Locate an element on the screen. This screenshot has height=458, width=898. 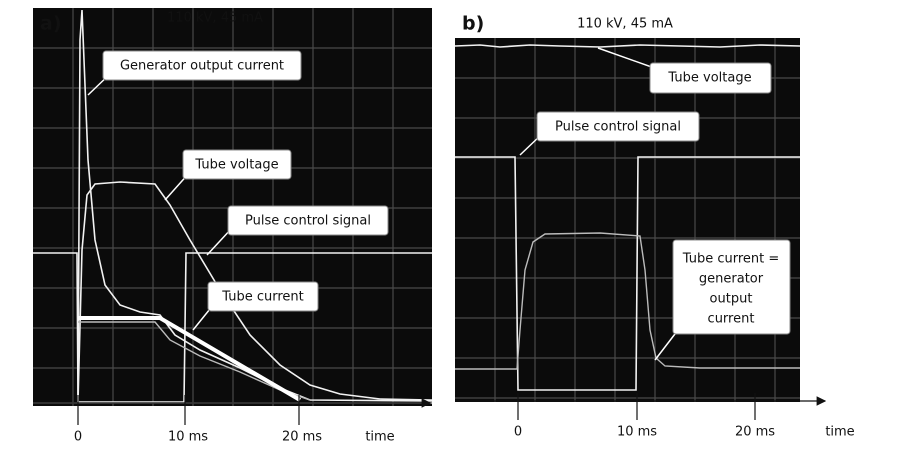
annotation-line: output is located at coordinates (731, 299).